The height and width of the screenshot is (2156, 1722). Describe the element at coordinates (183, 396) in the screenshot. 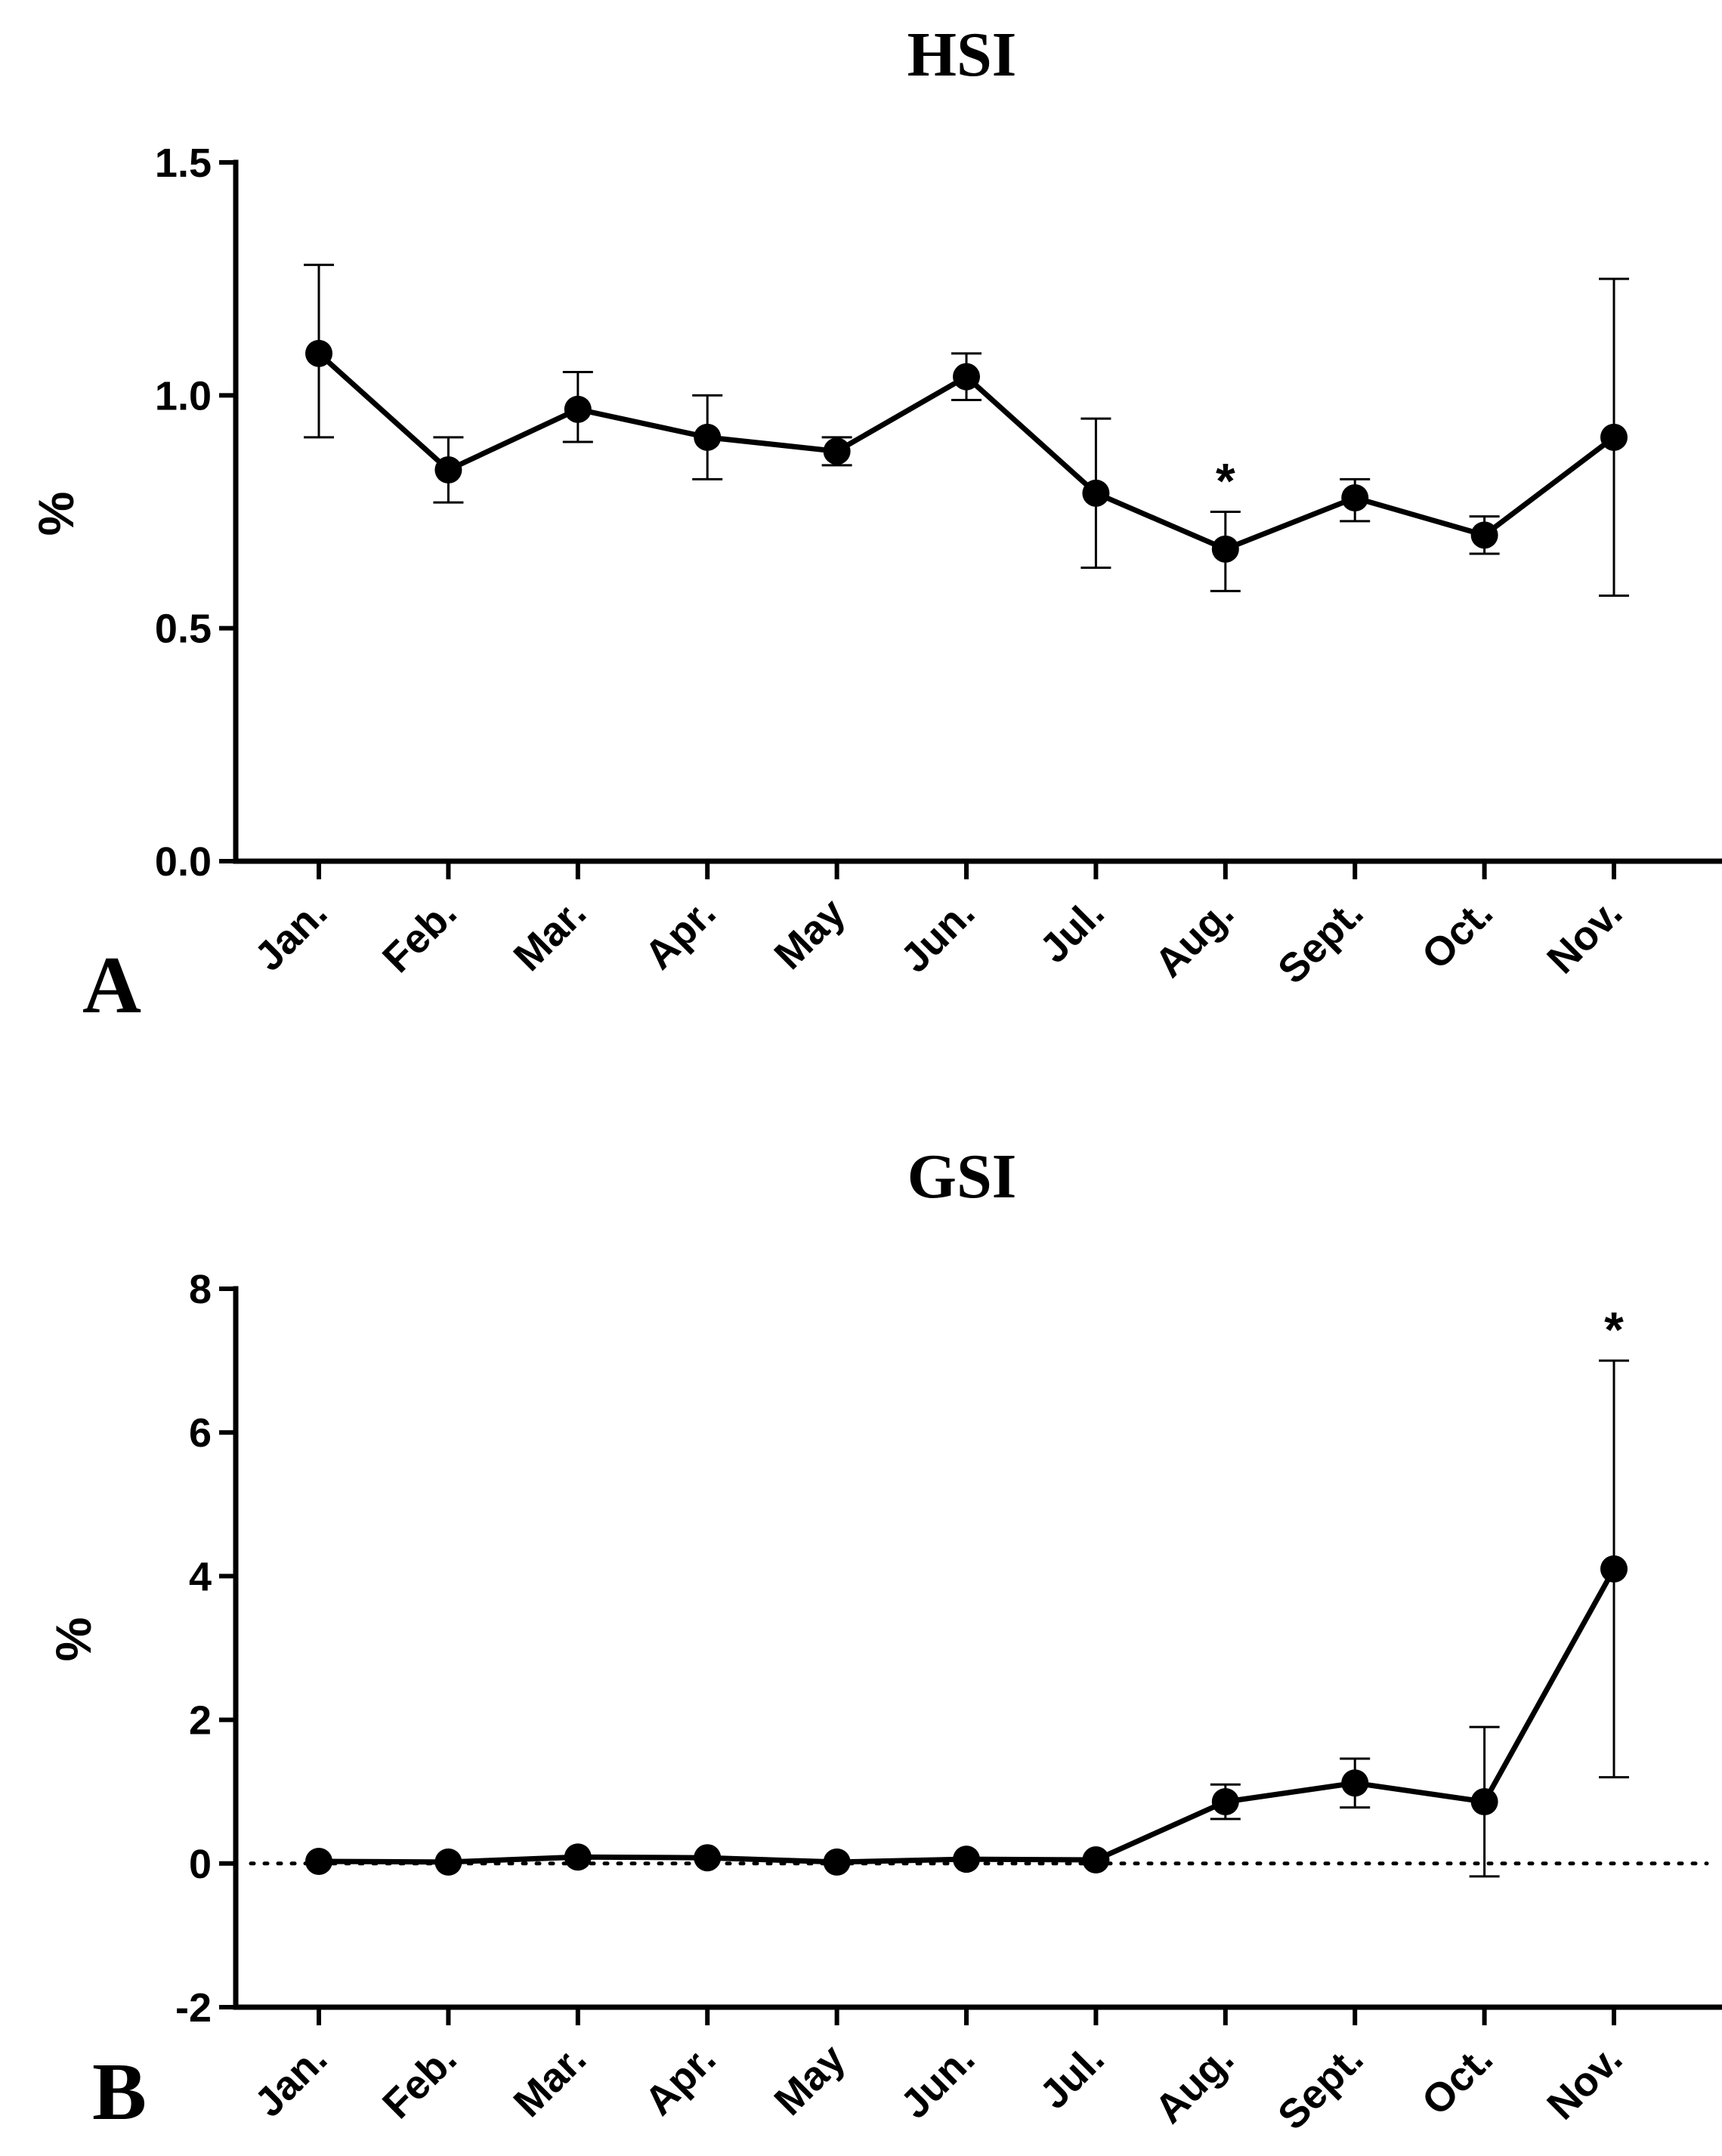

I see `y-tick-label: 1.0` at that location.